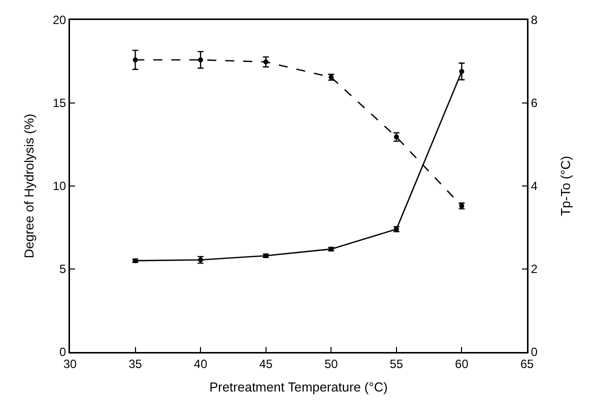 The image size is (592, 407). Describe the element at coordinates (527, 363) in the screenshot. I see `x-tick-label: 65` at that location.